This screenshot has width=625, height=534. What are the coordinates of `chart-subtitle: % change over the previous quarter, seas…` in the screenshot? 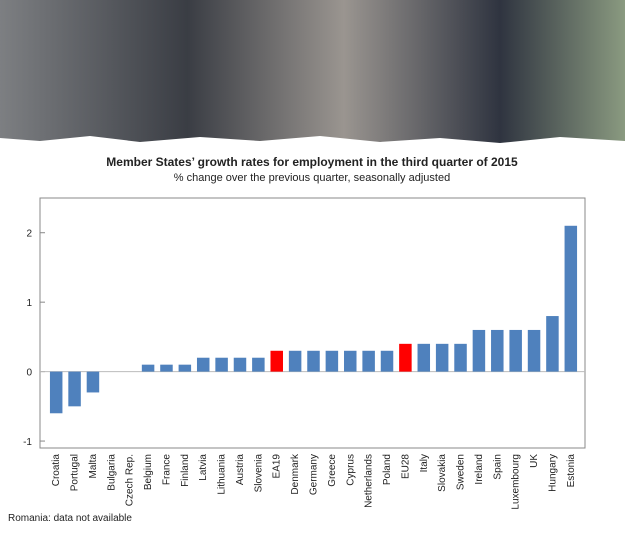 It's located at (312, 178).